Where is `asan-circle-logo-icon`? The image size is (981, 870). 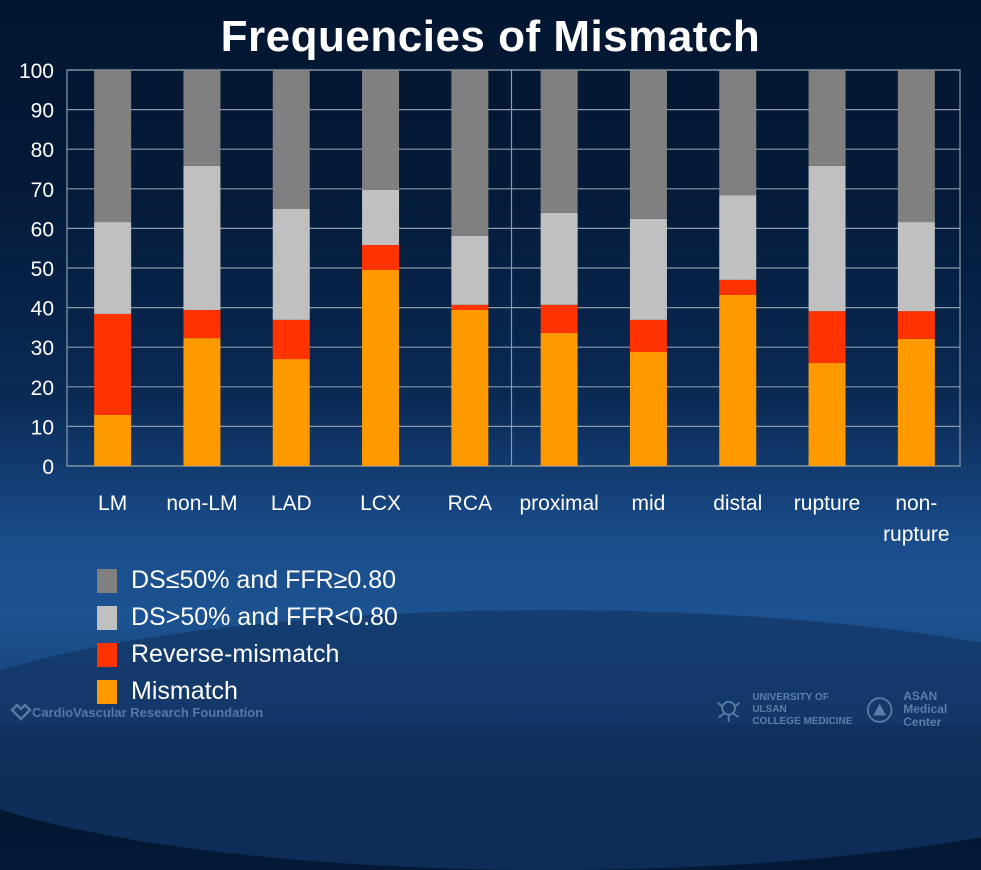 asan-circle-logo-icon is located at coordinates (879, 709).